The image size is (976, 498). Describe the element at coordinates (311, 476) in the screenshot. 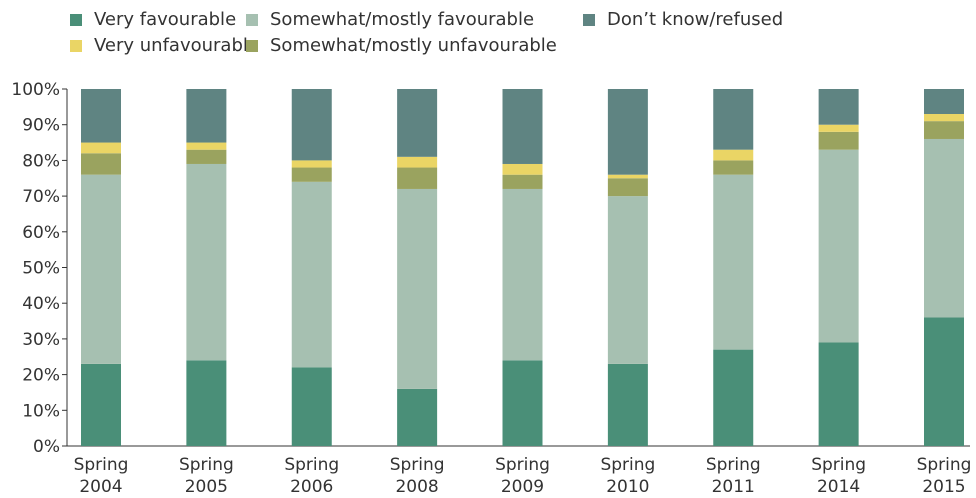

I see `x-tick-label-spring-2006: Spring 2006` at that location.